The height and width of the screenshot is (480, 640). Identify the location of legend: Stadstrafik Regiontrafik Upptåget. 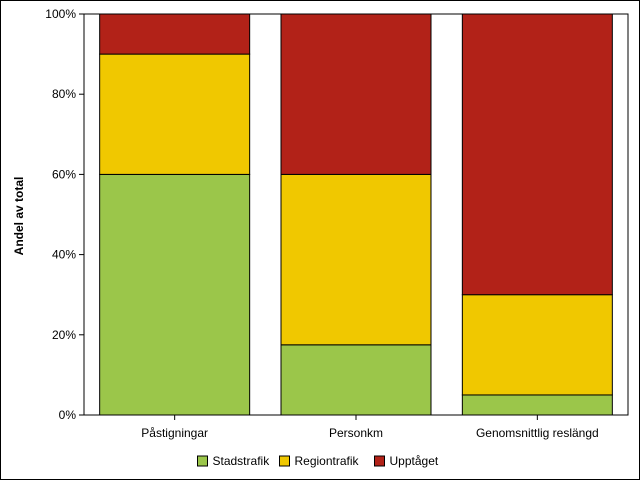
(318, 461).